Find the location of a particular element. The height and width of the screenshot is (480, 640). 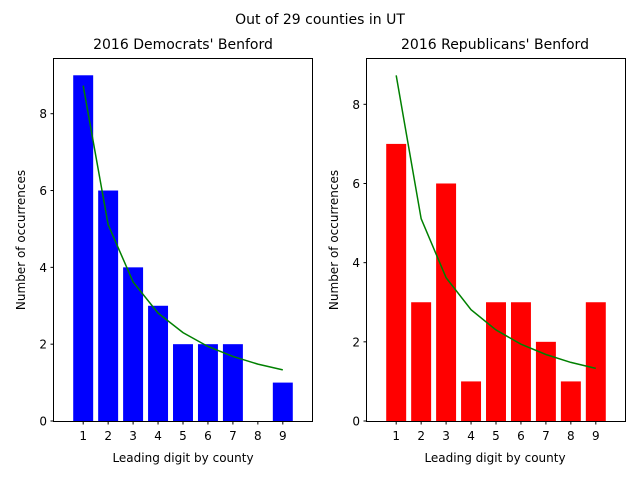

republicans-x-tick-label: 1 is located at coordinates (396, 436).